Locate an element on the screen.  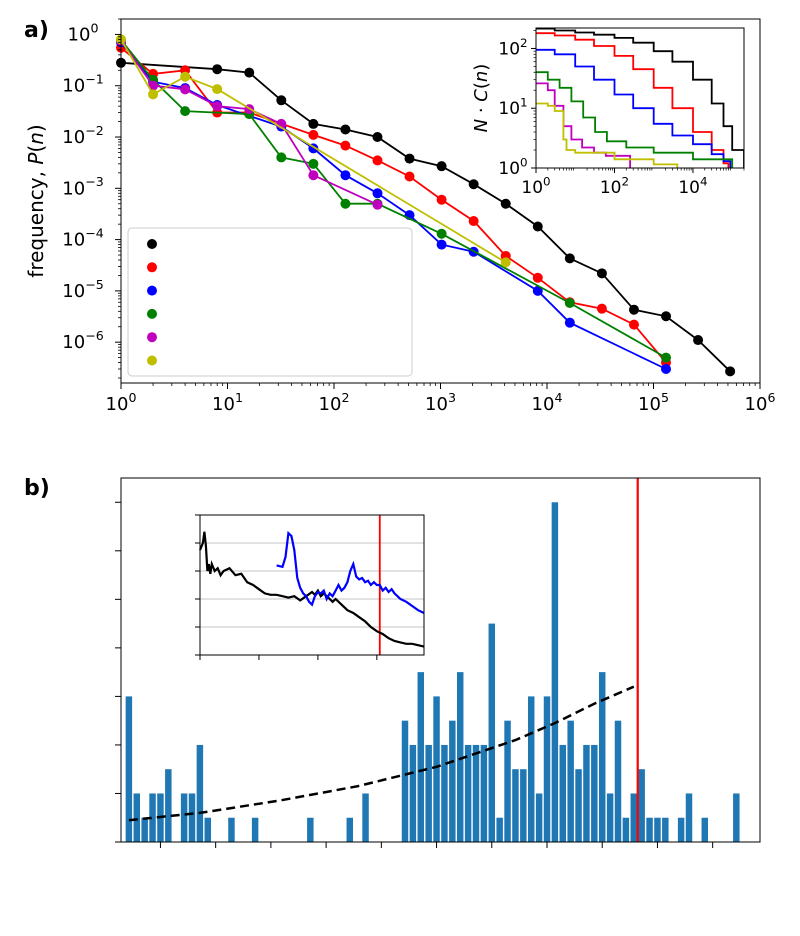
x-tick-label: 10⁴ is located at coordinates (547, 402).